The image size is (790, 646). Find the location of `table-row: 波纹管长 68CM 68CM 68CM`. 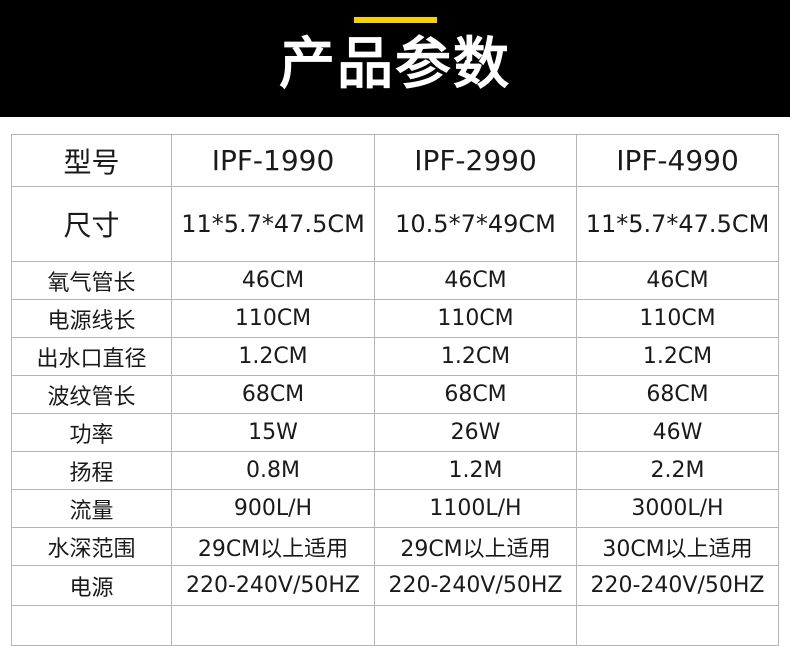

table-row: 波纹管长 68CM 68CM 68CM is located at coordinates (395, 394).